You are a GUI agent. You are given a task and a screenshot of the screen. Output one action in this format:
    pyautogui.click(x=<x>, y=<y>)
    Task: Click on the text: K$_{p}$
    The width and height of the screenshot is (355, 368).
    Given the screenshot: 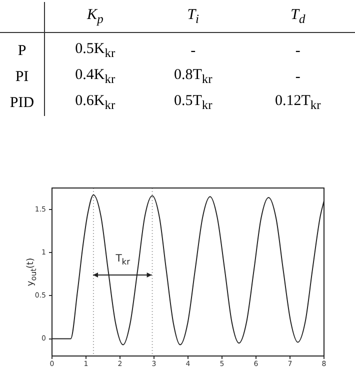 What is the action you would take?
    pyautogui.click(x=95, y=17)
    